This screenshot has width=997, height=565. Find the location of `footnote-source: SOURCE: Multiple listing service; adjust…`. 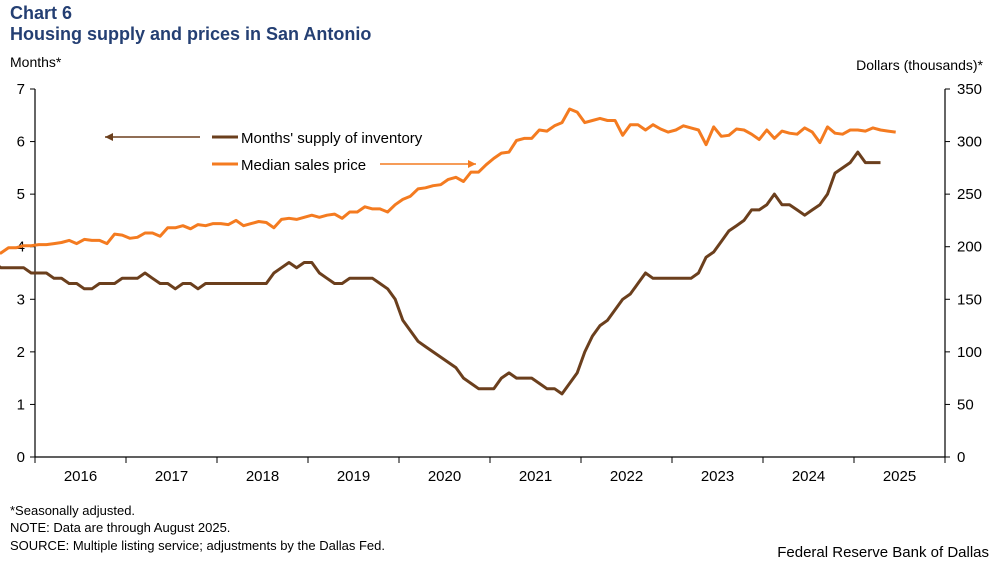

footnote-source: SOURCE: Multiple listing service; adjust… is located at coordinates (197, 545).